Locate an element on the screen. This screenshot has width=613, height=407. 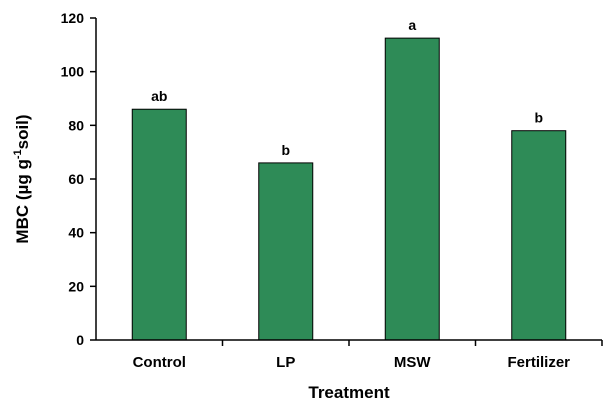
bar-fertilizer is located at coordinates (539, 235).